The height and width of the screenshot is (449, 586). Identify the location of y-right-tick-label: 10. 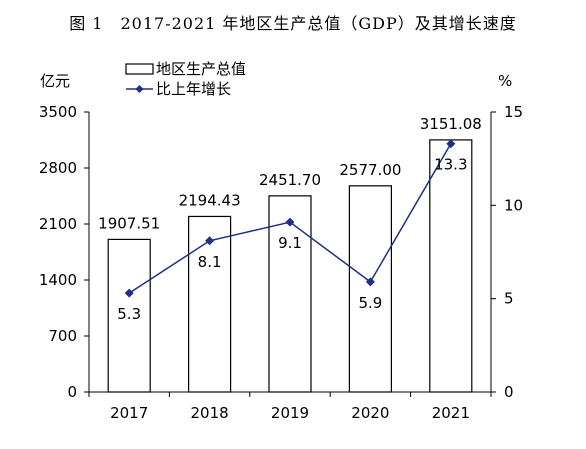
(513, 205).